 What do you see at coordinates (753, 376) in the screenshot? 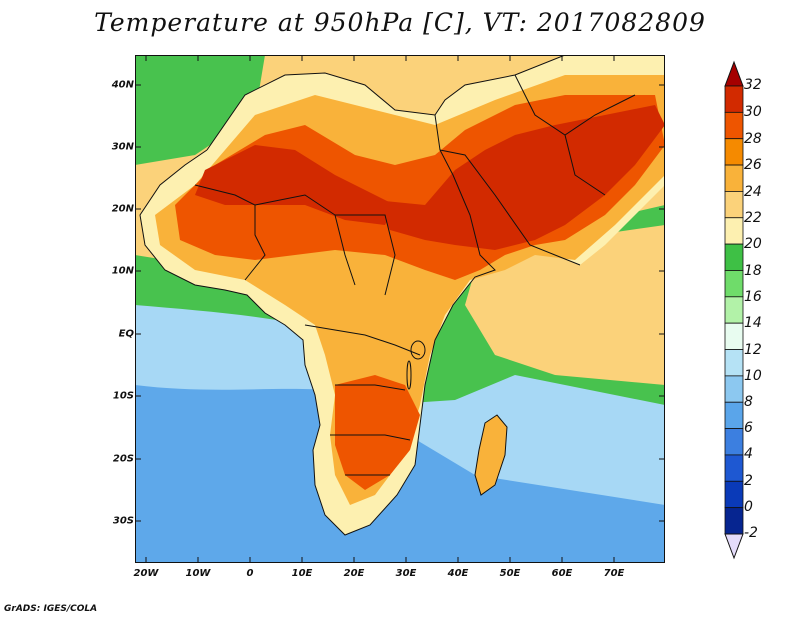
I see `colorbar-label-10: 10` at bounding box center [753, 376].